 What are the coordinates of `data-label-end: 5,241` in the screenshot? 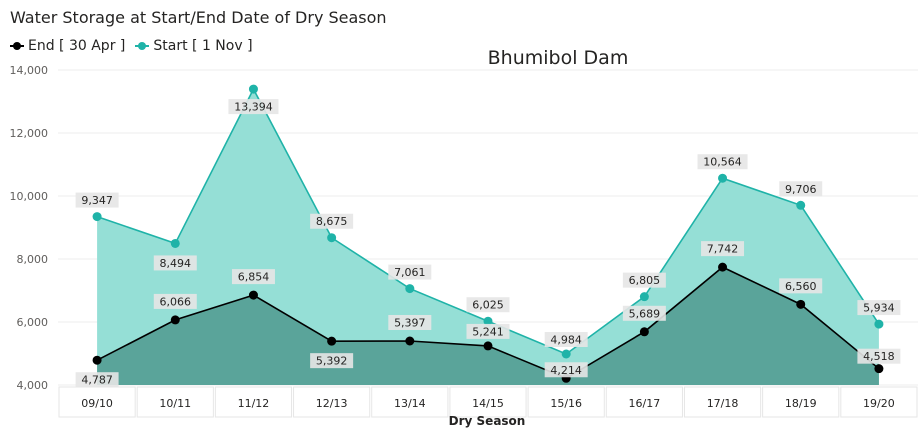 It's located at (488, 331).